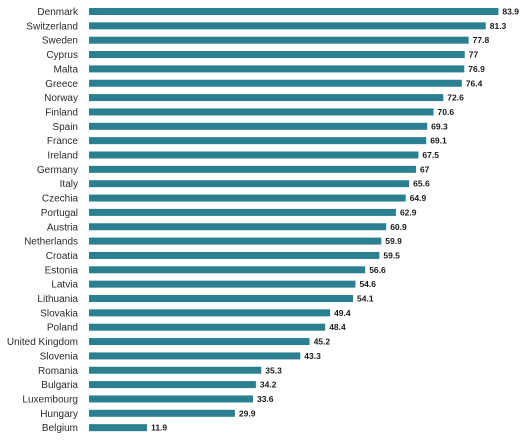  Describe the element at coordinates (59, 385) in the screenshot. I see `category-label: Bulgaria` at that location.